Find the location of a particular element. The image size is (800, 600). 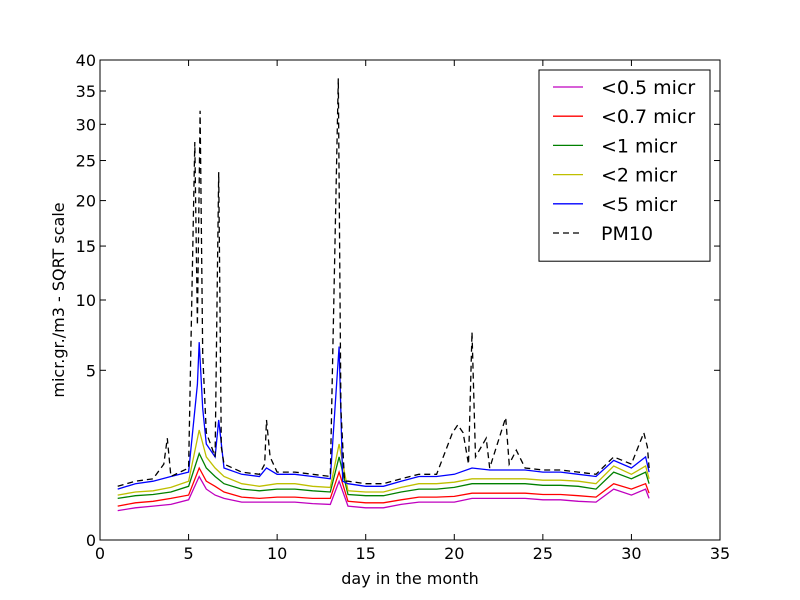

x-tick-label: 0 is located at coordinates (100, 553).